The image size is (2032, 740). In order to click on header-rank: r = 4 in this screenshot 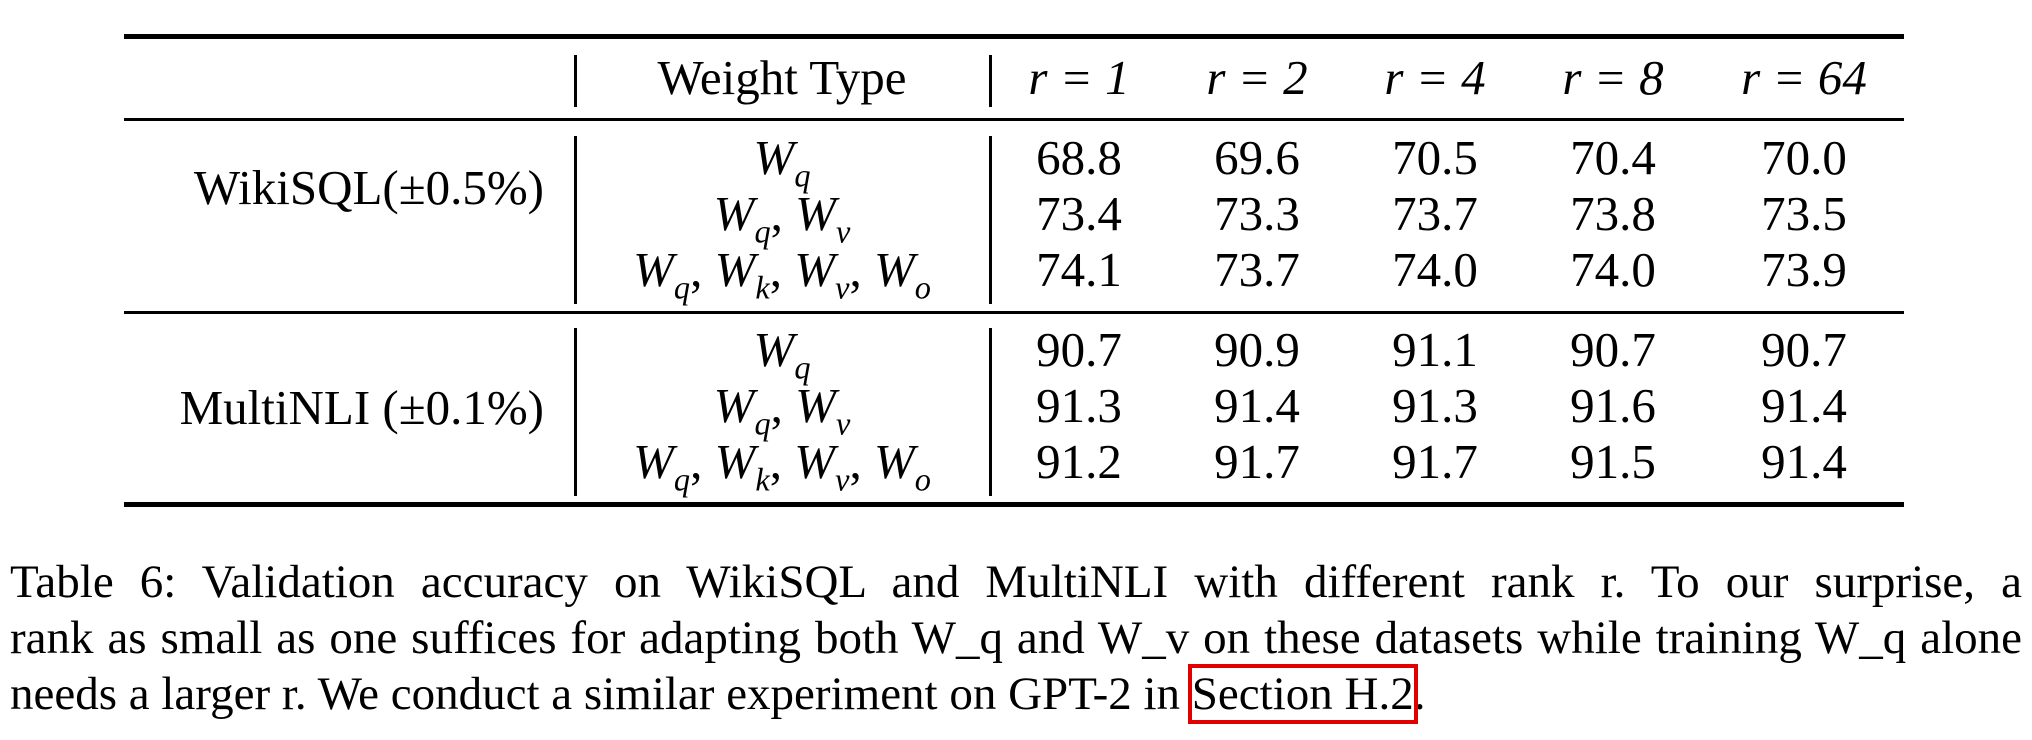, I will do `click(1435, 77)`.